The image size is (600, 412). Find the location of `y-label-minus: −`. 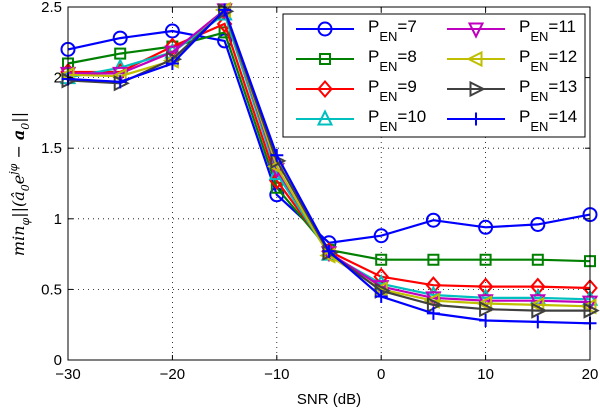

y-label-minus: − is located at coordinates (18, 152).